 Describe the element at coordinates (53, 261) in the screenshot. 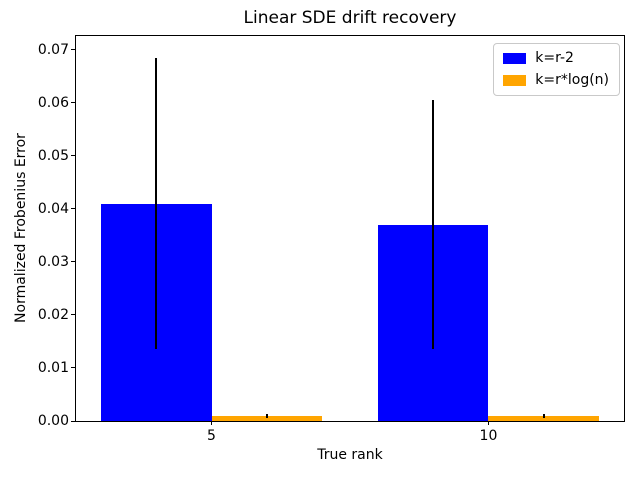

I see `y-tick-label: 0.03` at that location.